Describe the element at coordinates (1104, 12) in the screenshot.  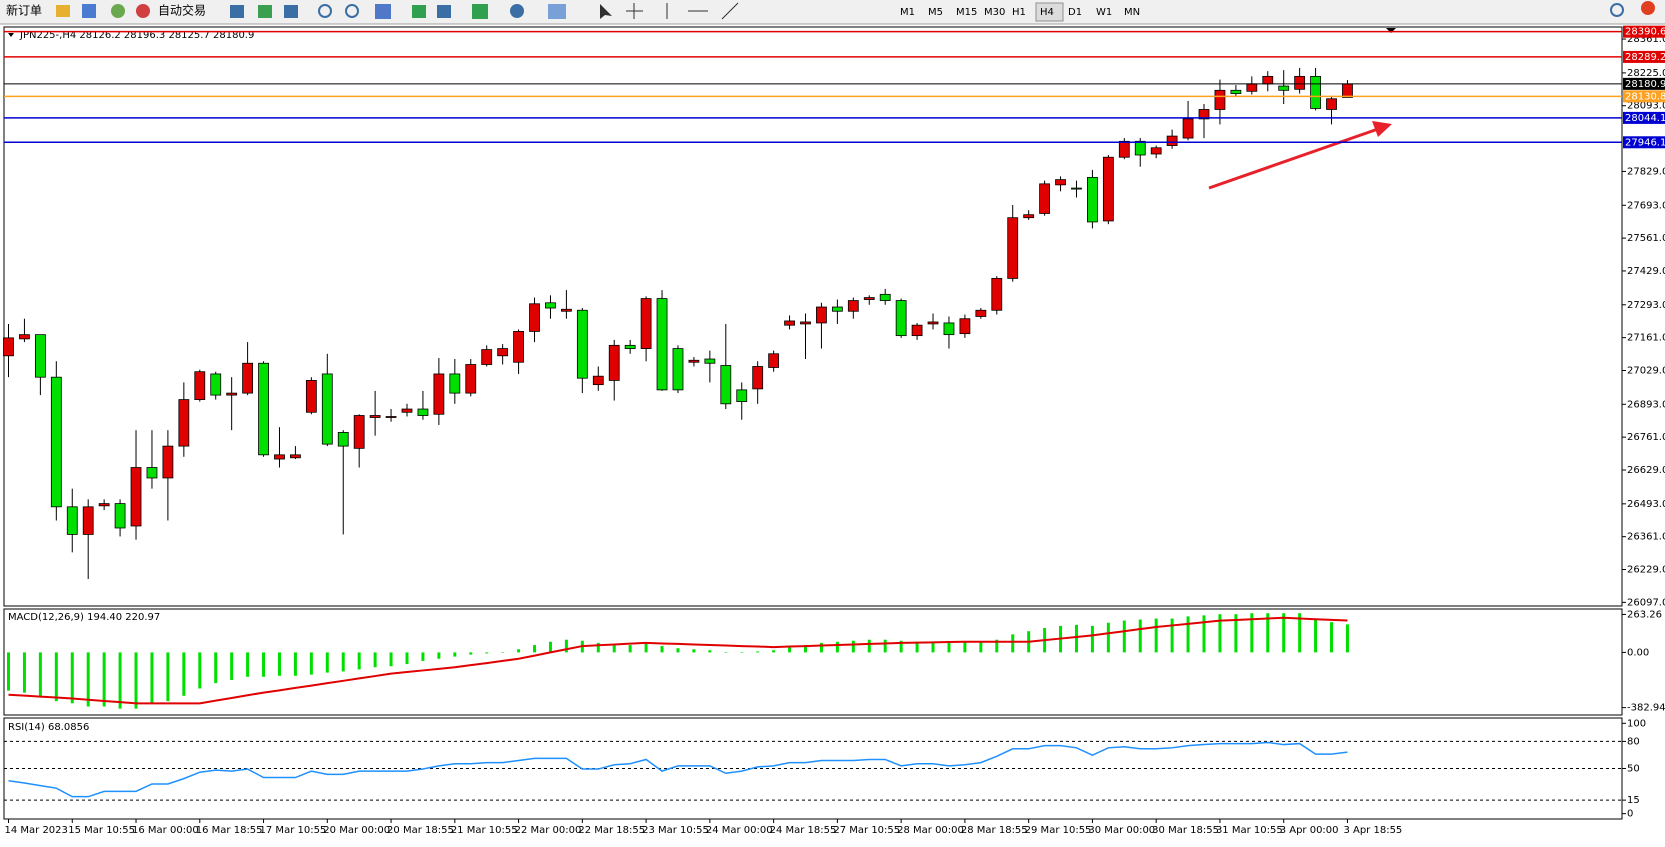
I see `timeframe-button: W1` at that location.